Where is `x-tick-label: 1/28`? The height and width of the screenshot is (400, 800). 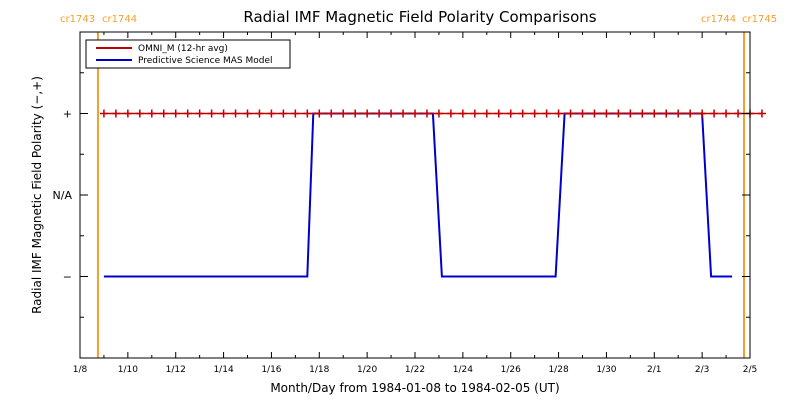 x-tick-label: 1/28 is located at coordinates (558, 370).